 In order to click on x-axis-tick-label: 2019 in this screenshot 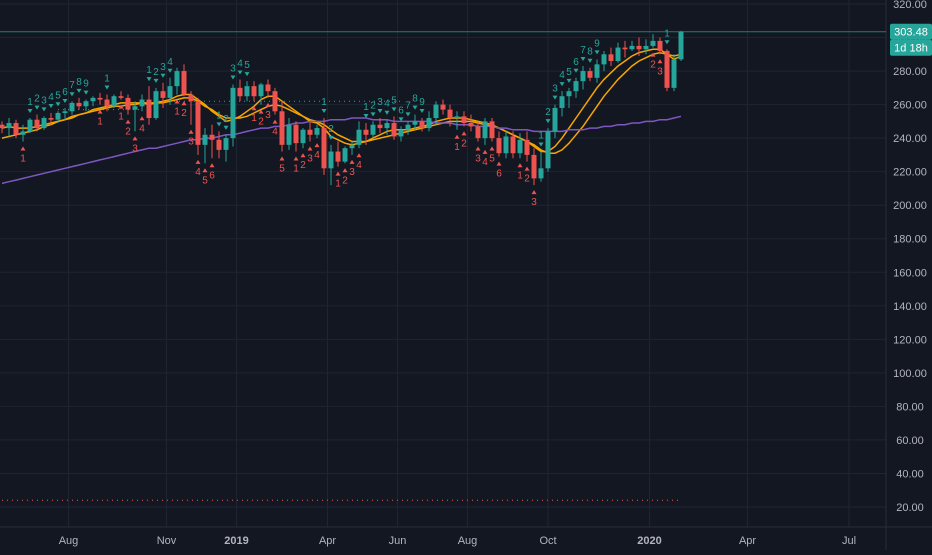, I will do `click(236, 541)`.